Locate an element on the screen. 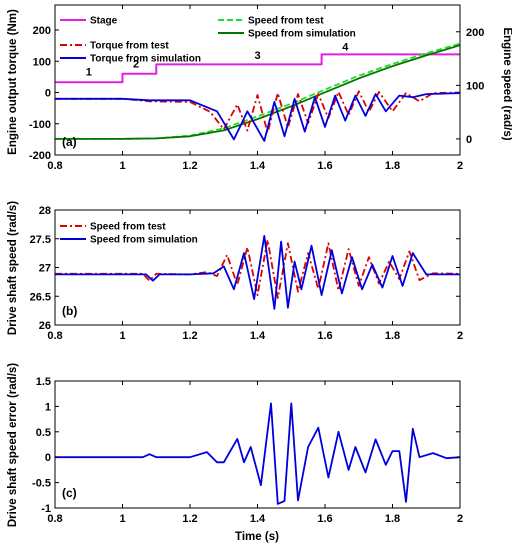 This screenshot has height=550, width=512. x-axis-label: Time (s) is located at coordinates (257, 537).